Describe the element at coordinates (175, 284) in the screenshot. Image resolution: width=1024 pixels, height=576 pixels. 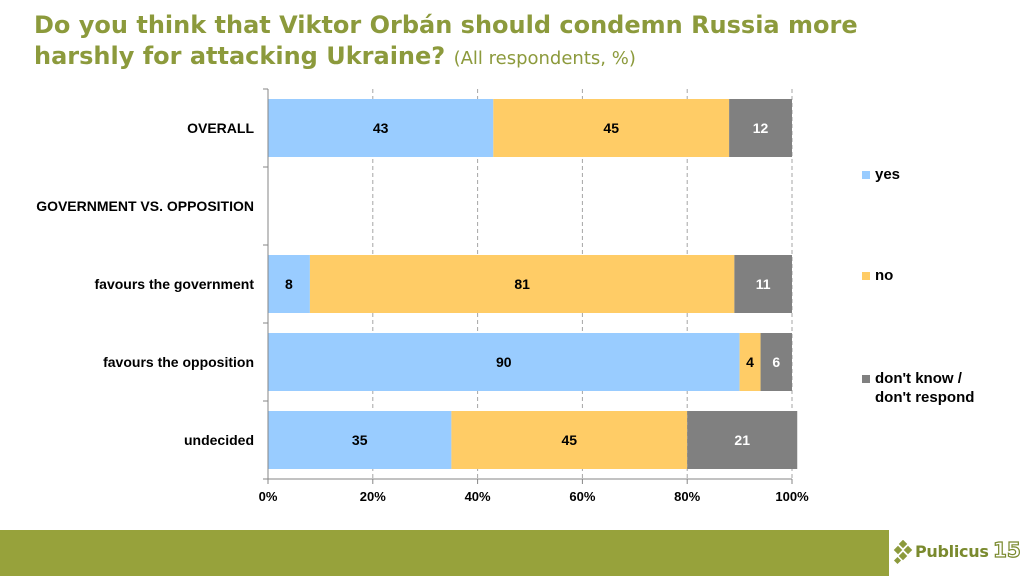
I see `category-label: favours the government` at that location.